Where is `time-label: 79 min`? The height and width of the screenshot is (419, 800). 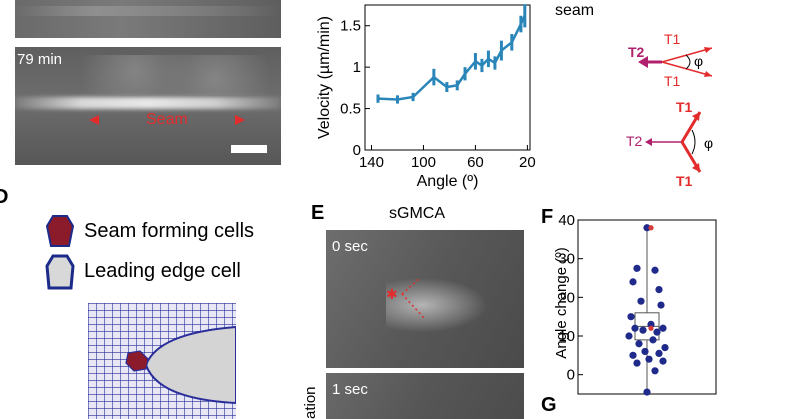
time-label: 79 min is located at coordinates (40, 59).